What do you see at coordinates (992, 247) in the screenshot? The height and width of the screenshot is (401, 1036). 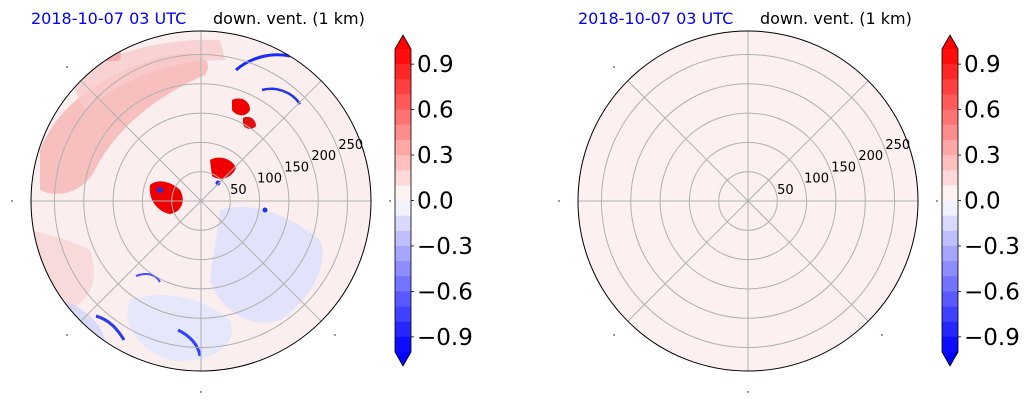 I see `right-cb-tick-5: −0.3` at bounding box center [992, 247].